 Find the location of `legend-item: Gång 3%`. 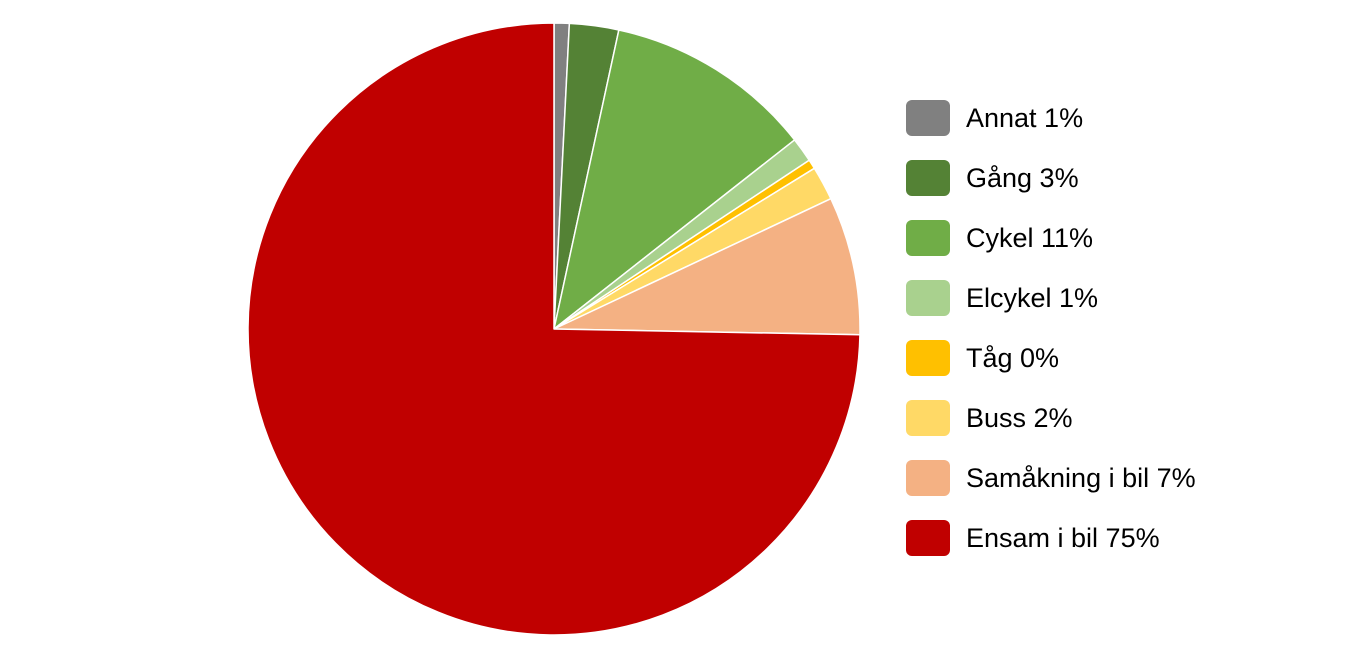

legend-item: Gång 3% is located at coordinates (992, 178).